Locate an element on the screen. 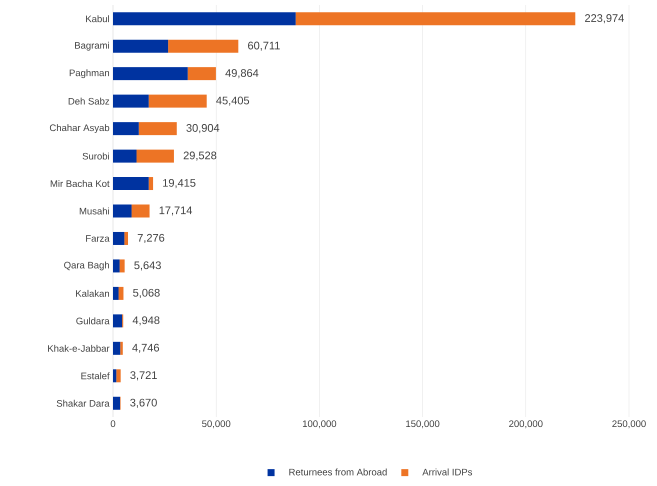  total-label: 5,068 is located at coordinates (146, 293).